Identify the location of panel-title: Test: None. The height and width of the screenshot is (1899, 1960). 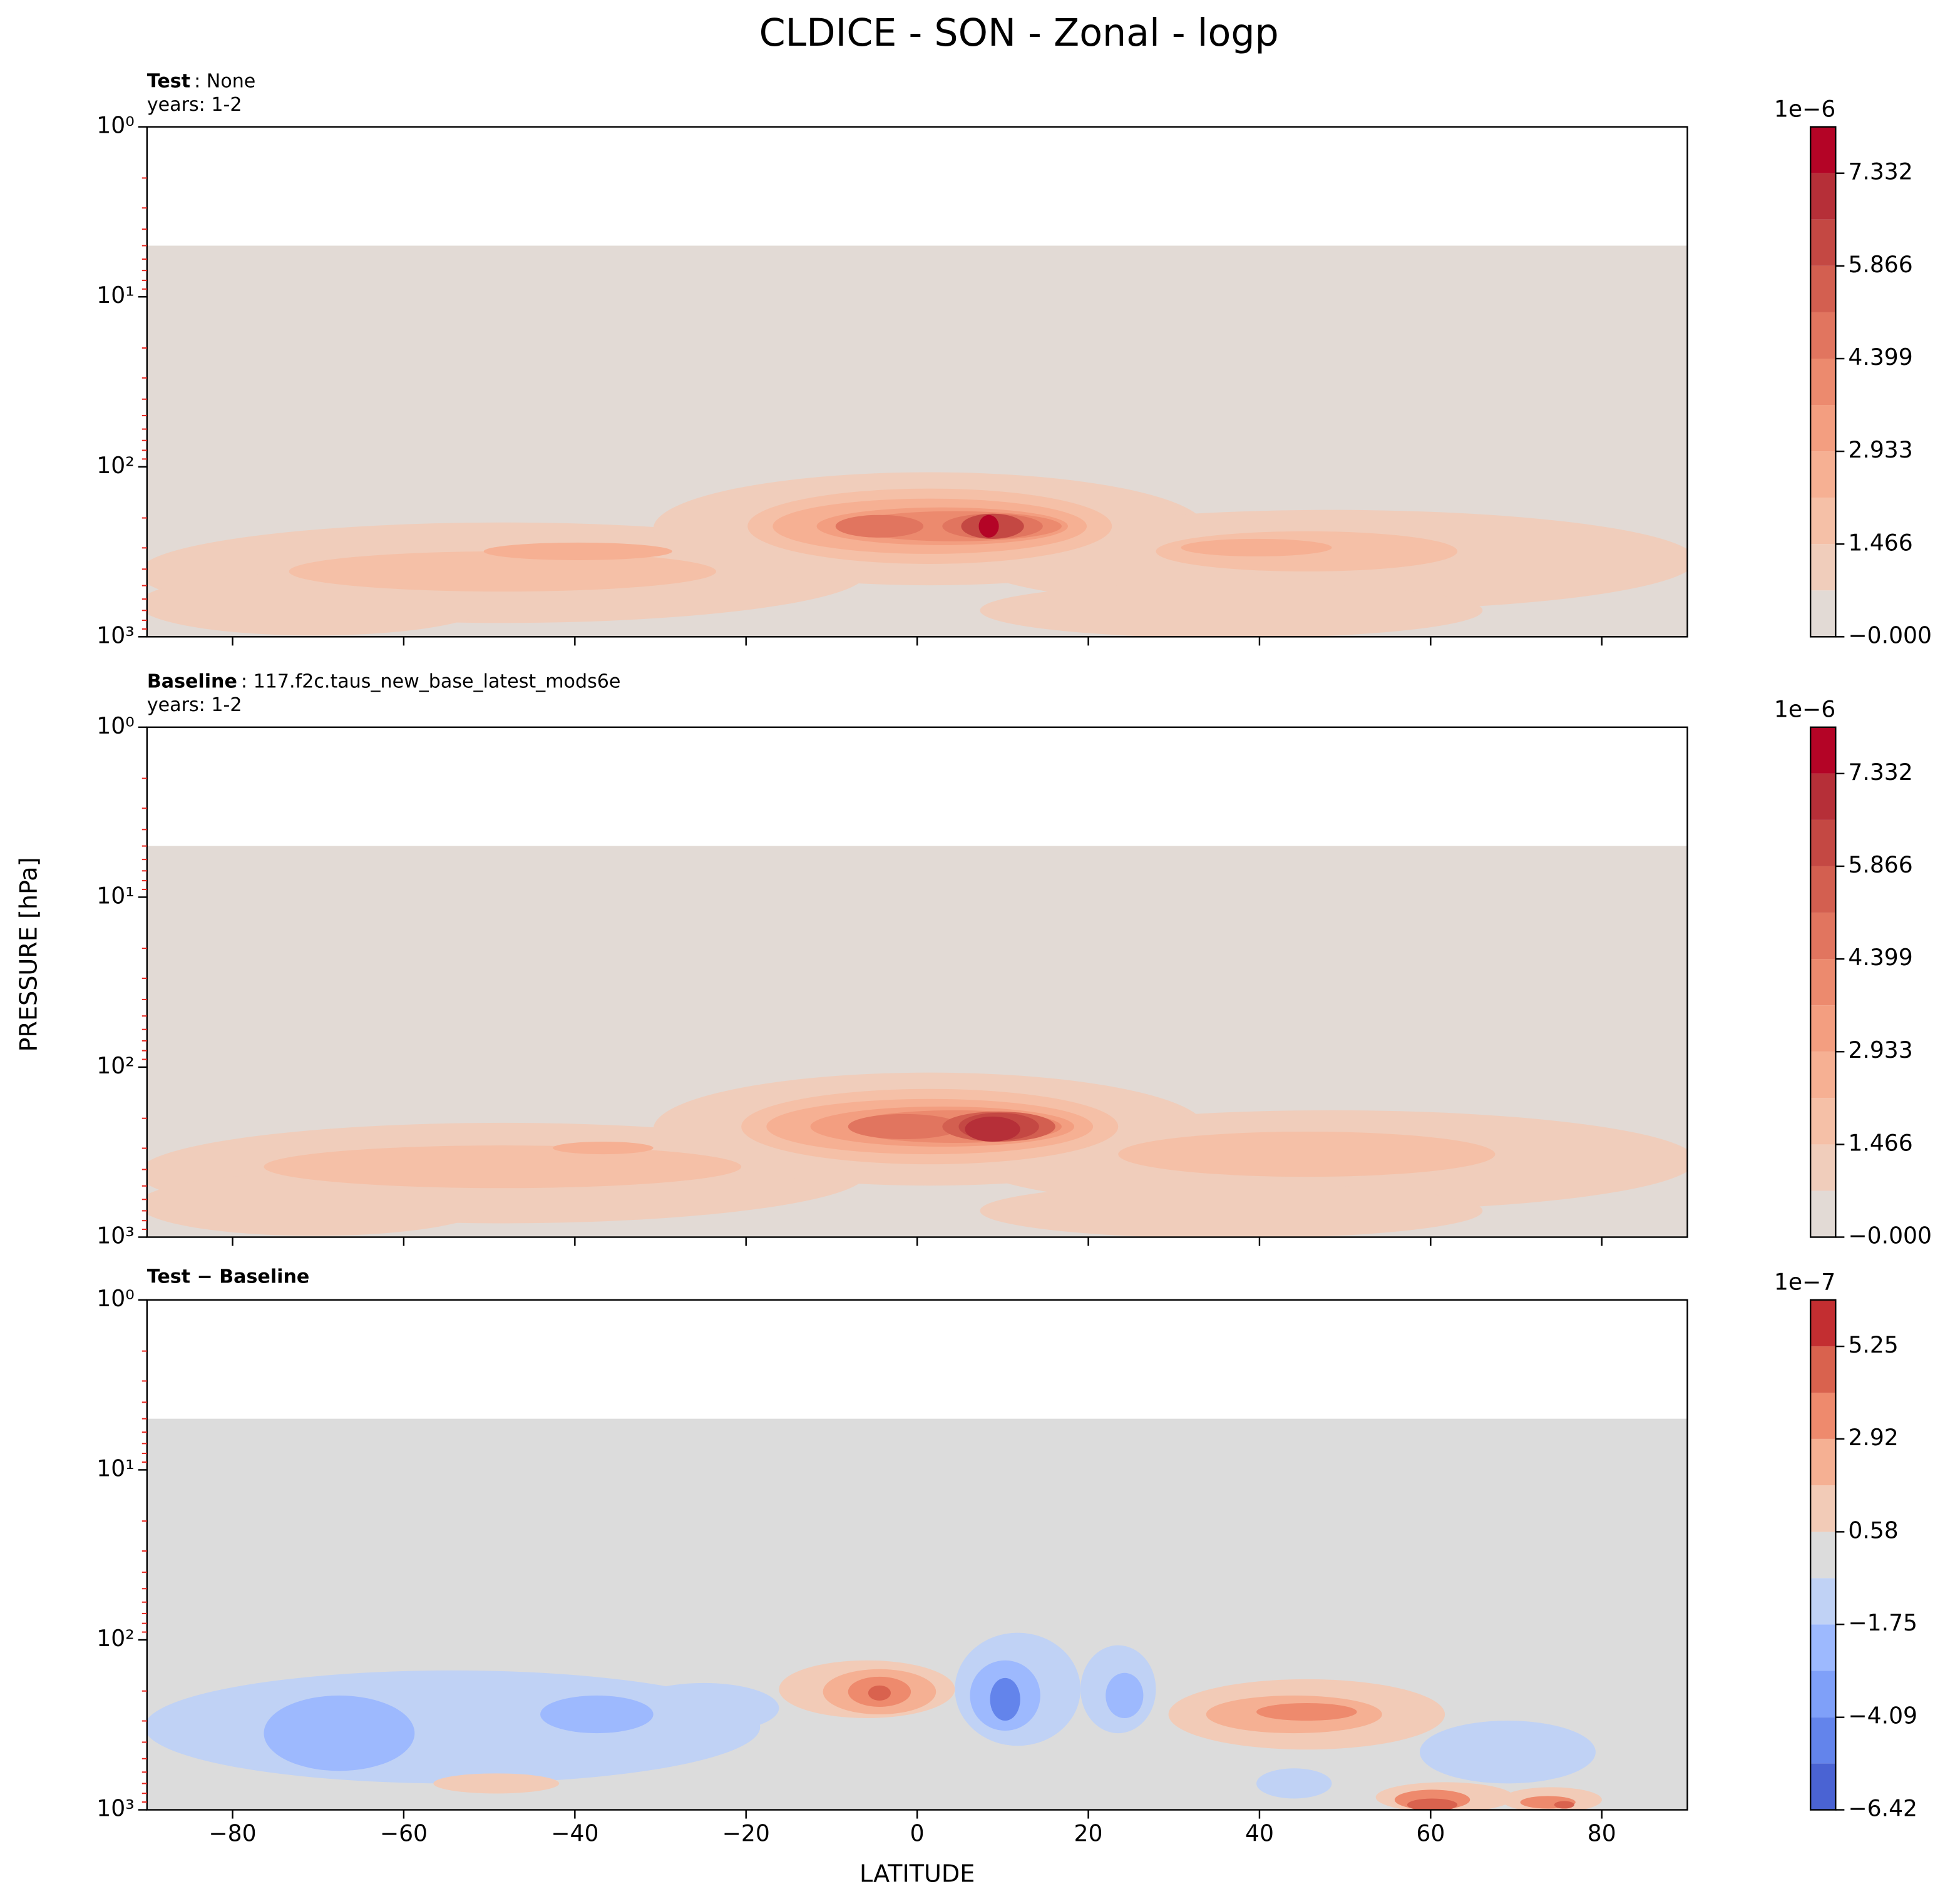
(201, 81).